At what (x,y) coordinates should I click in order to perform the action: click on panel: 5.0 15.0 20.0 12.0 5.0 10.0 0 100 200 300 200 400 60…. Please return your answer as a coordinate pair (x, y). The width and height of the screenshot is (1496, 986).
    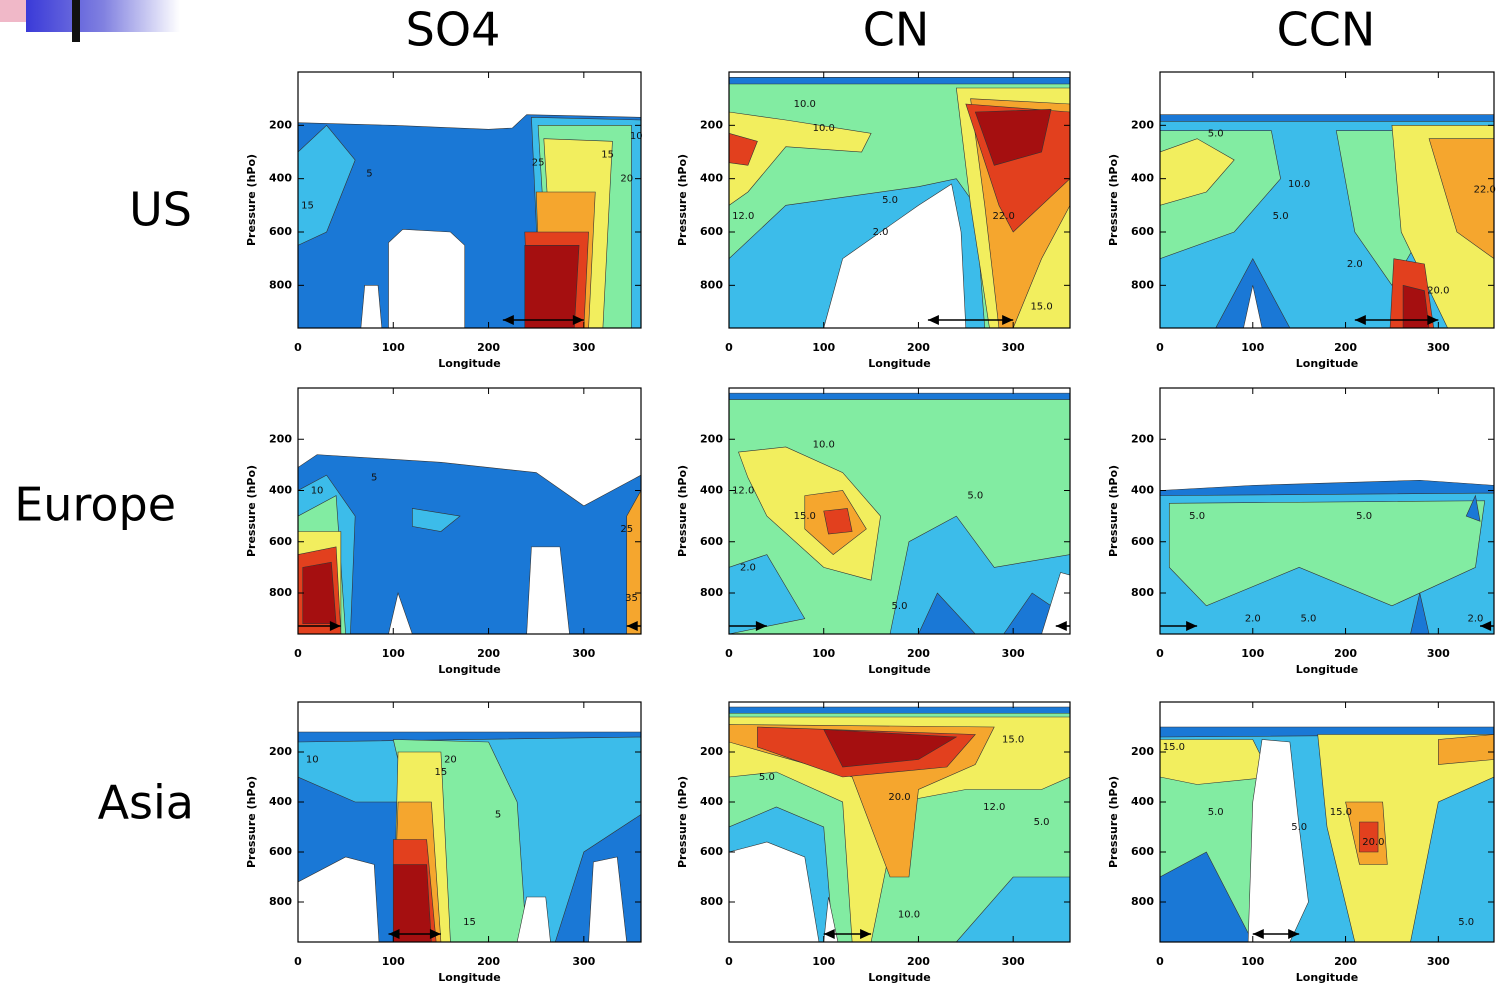
    Looking at the image, I should click on (873, 842).